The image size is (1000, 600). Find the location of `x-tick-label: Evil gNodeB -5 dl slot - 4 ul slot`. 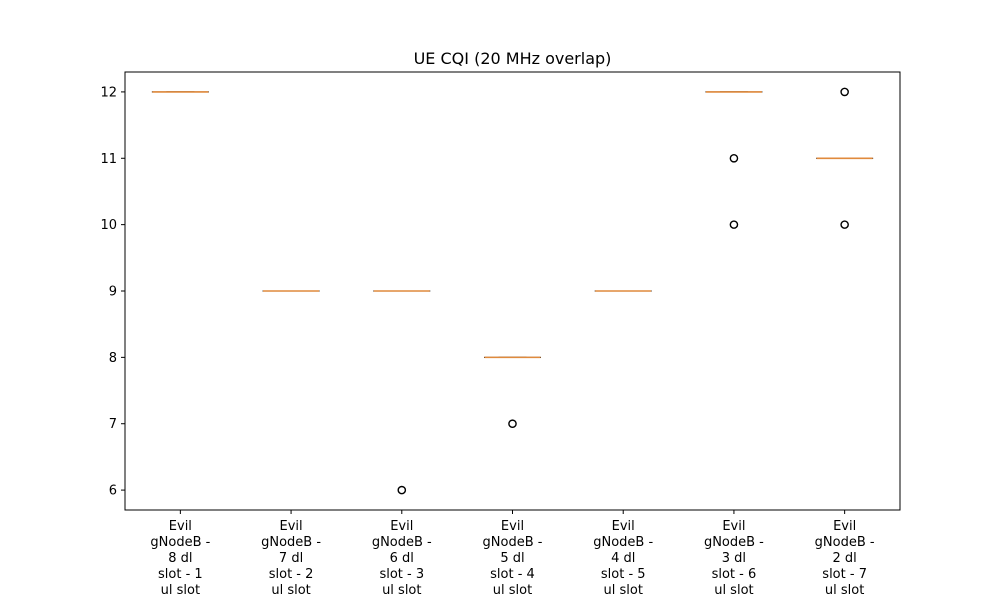

x-tick-label: Evil gNodeB -5 dl slot - 4 ul slot is located at coordinates (513, 558).